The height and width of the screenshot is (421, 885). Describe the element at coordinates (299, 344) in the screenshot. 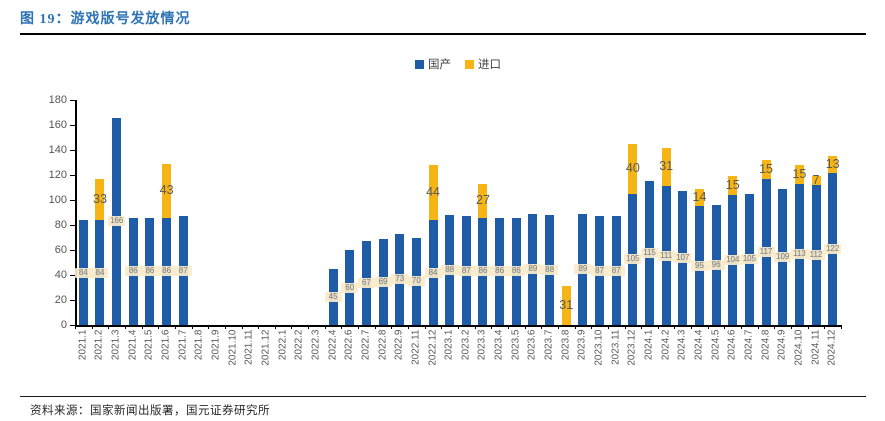

I see `x-axis-category-label: 2022.2` at that location.